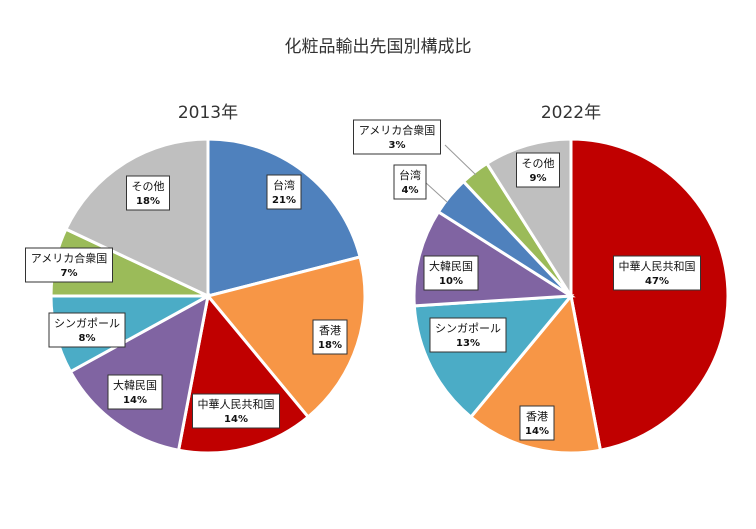 Image resolution: width=756 pixels, height=529 pixels. Describe the element at coordinates (397, 145) in the screenshot. I see `data-label-value: 3%` at that location.